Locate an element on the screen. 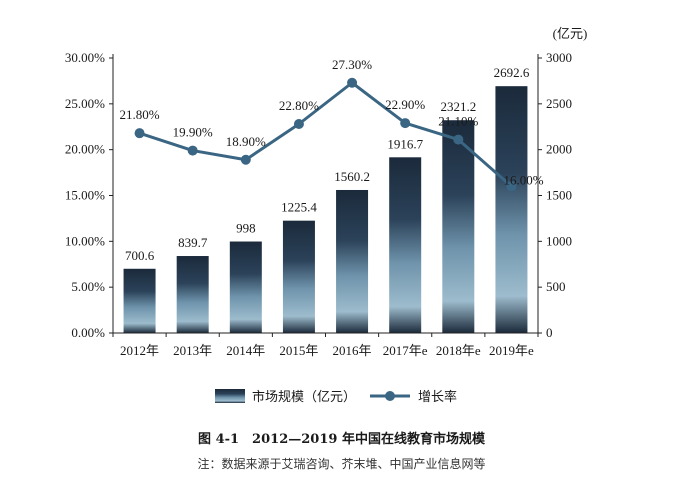  x-tick-label: 2019年e is located at coordinates (511, 350).